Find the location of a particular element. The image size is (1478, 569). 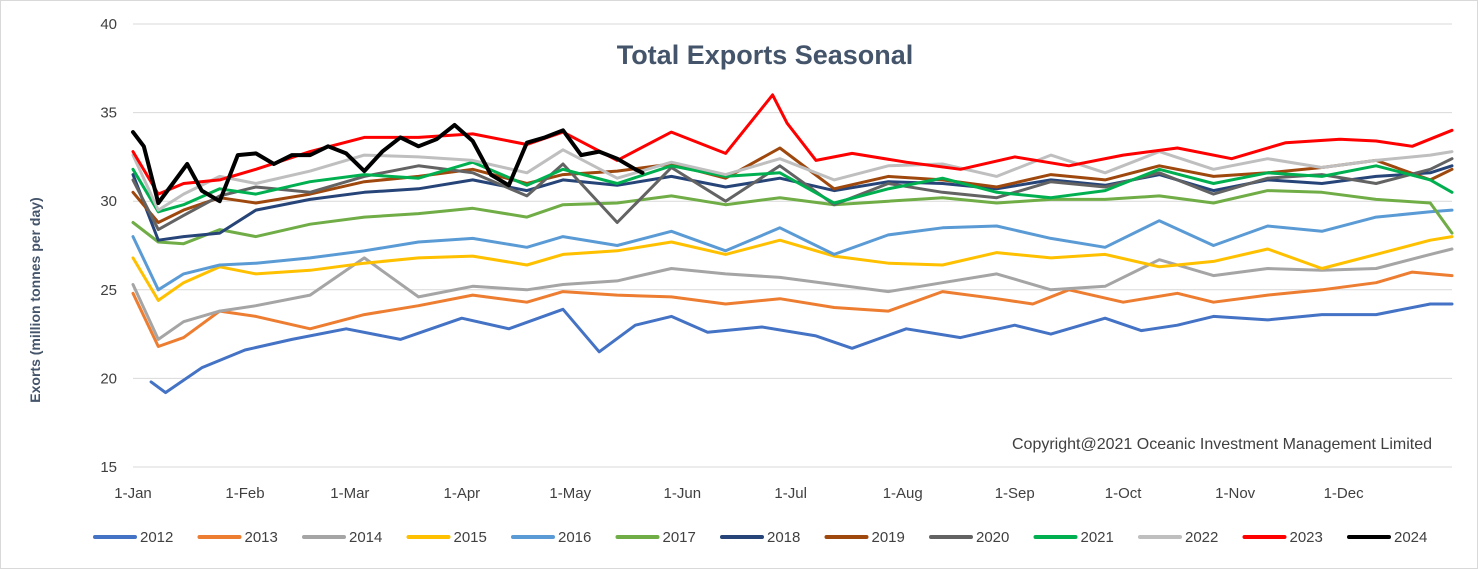

series-line-2020 is located at coordinates (792, 194).